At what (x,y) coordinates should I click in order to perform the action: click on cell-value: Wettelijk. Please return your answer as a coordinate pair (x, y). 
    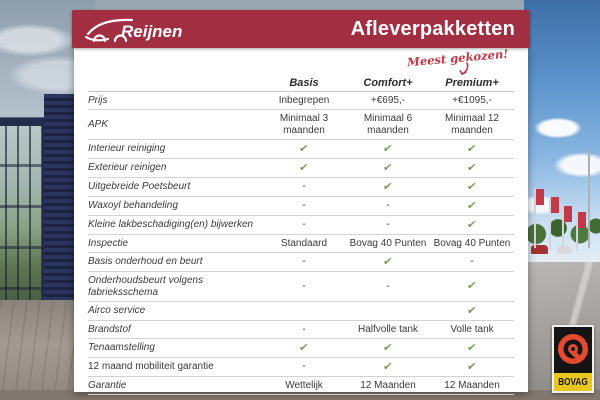
    Looking at the image, I should click on (304, 385).